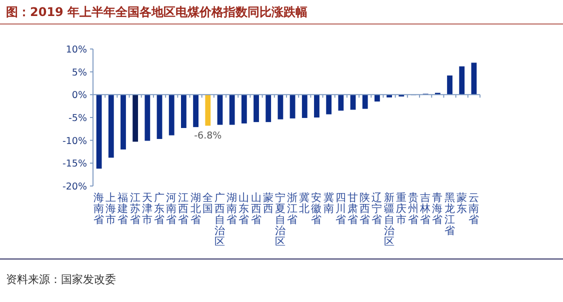 This screenshot has height=302, width=563. I want to click on x-tick-label: 天津市, so click(147, 209).